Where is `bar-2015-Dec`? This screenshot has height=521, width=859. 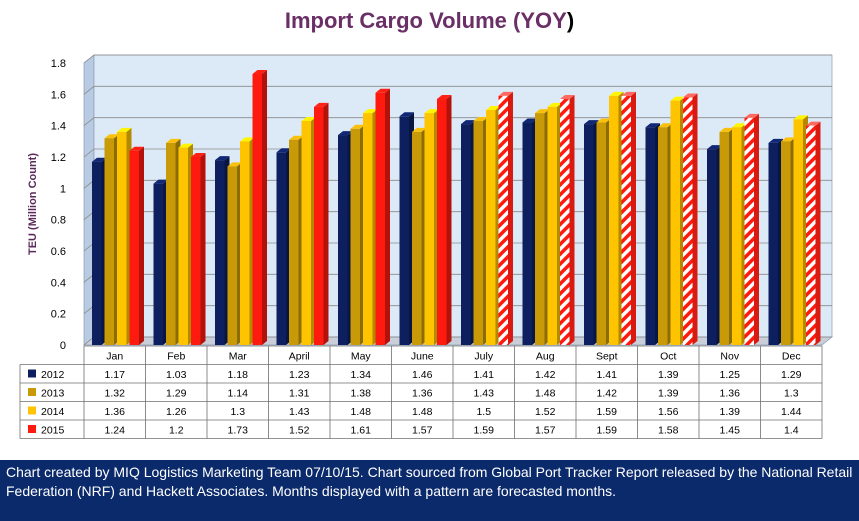 bar-2015-Dec is located at coordinates (811, 235).